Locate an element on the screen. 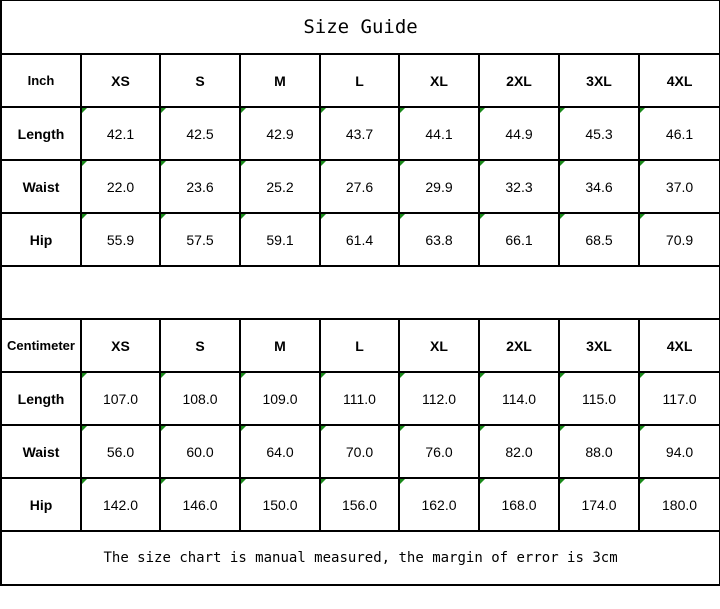 This screenshot has width=720, height=609. measurement-value: 61.4 is located at coordinates (359, 239).